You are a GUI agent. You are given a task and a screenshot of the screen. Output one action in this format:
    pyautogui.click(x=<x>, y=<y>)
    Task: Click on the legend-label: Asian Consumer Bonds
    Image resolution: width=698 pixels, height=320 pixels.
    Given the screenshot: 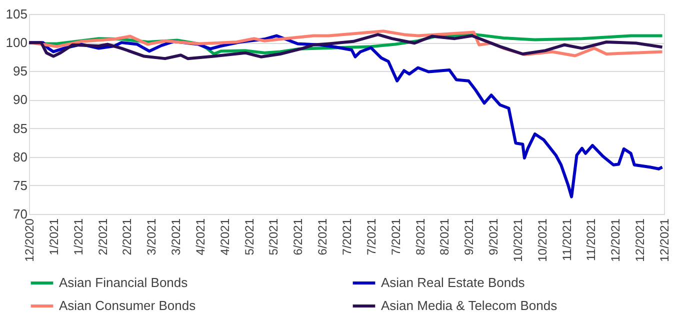 What is the action you would take?
    pyautogui.click(x=127, y=305)
    